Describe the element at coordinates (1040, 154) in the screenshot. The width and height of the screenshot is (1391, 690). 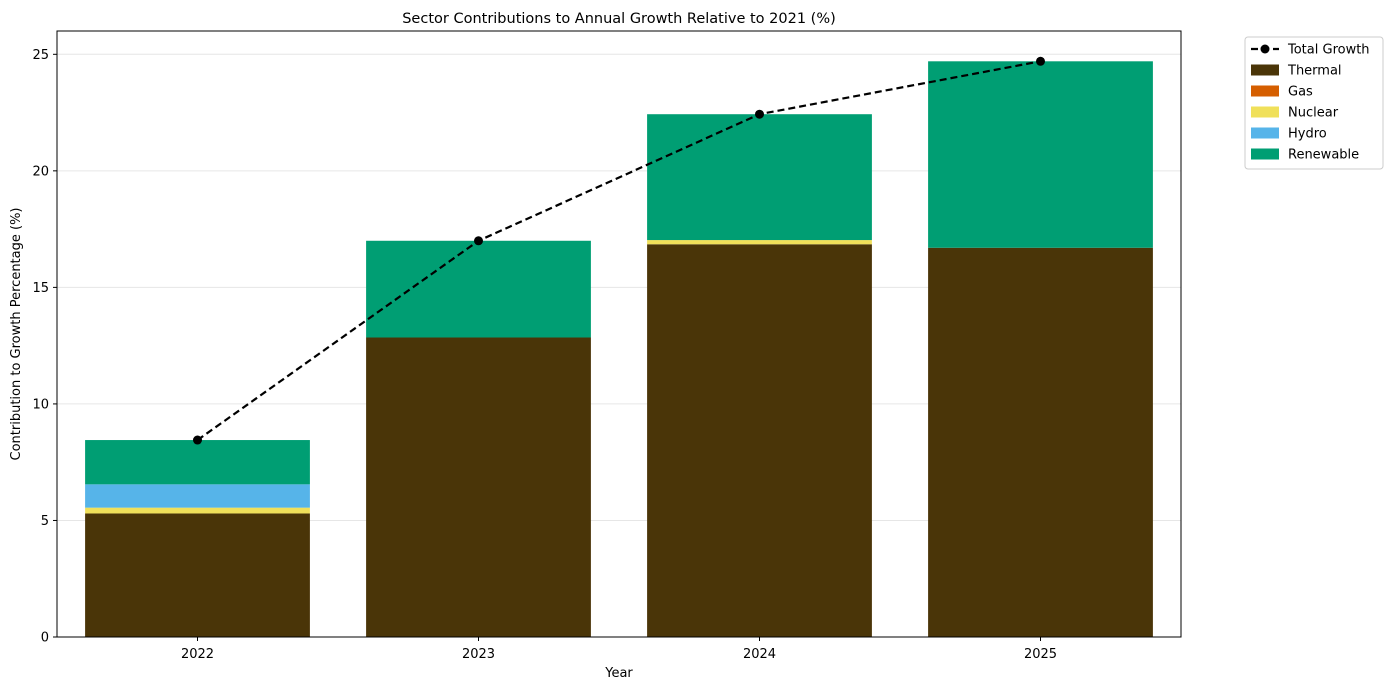
I see `bar-renewable-2025` at that location.